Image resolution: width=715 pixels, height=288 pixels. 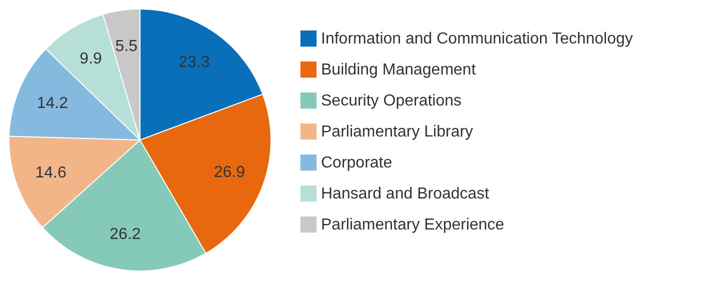 I want to click on data-label: 26.2, so click(x=125, y=234).